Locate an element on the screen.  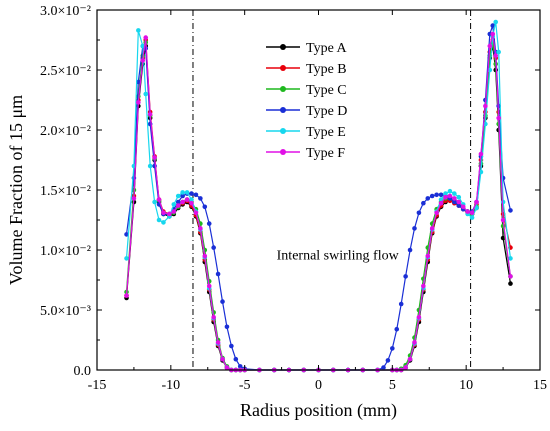
legend-item: Type E is located at coordinates (306, 132).